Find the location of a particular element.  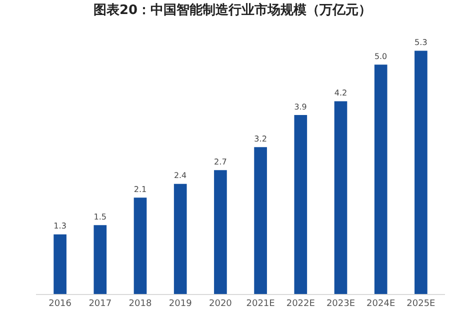

x-tick-label: 2025E is located at coordinates (421, 303).